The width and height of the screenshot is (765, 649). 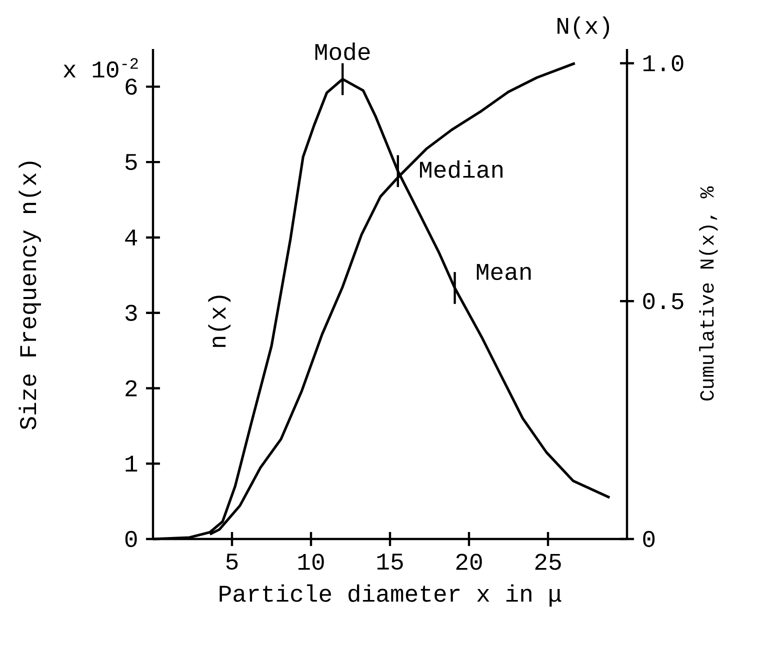 What do you see at coordinates (132, 464) in the screenshot?
I see `y-tick-label: 1` at bounding box center [132, 464].